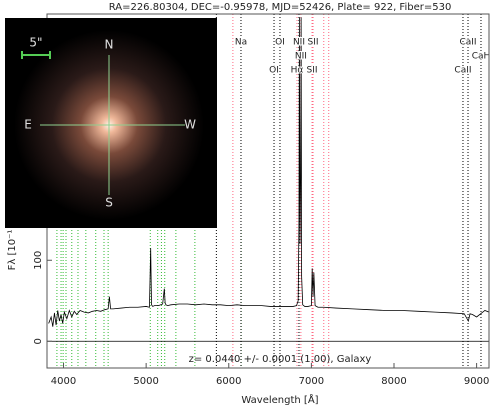 The width and height of the screenshot is (491, 410). Describe the element at coordinates (279, 399) in the screenshot. I see `x-axis-label: Wavelength [Å]` at that location.